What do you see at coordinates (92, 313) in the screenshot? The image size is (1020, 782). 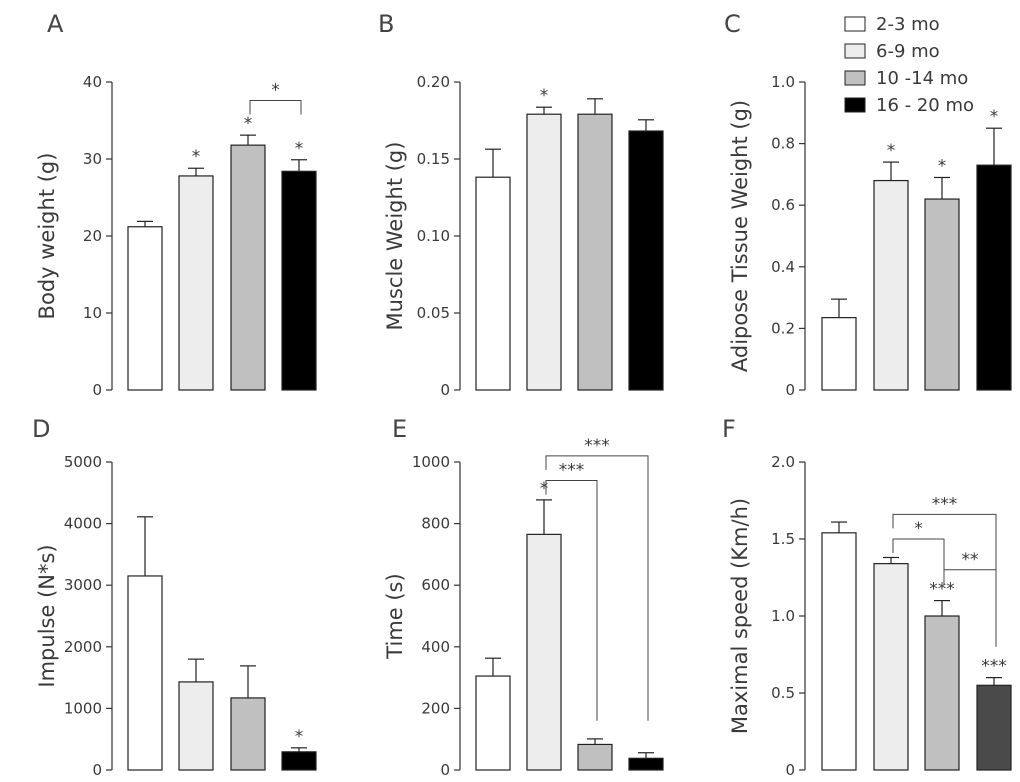 I see `y-tick-label: 10` at bounding box center [92, 313].